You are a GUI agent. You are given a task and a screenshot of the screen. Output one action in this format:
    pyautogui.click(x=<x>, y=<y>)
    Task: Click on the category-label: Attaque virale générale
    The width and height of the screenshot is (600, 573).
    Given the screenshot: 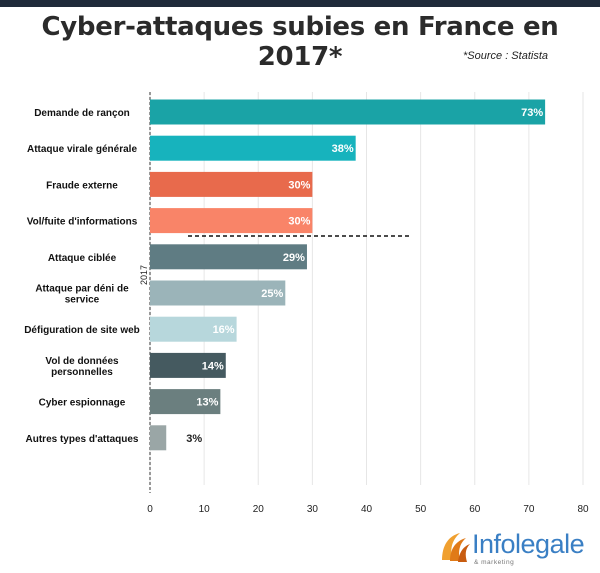 What is the action you would take?
    pyautogui.click(x=82, y=149)
    